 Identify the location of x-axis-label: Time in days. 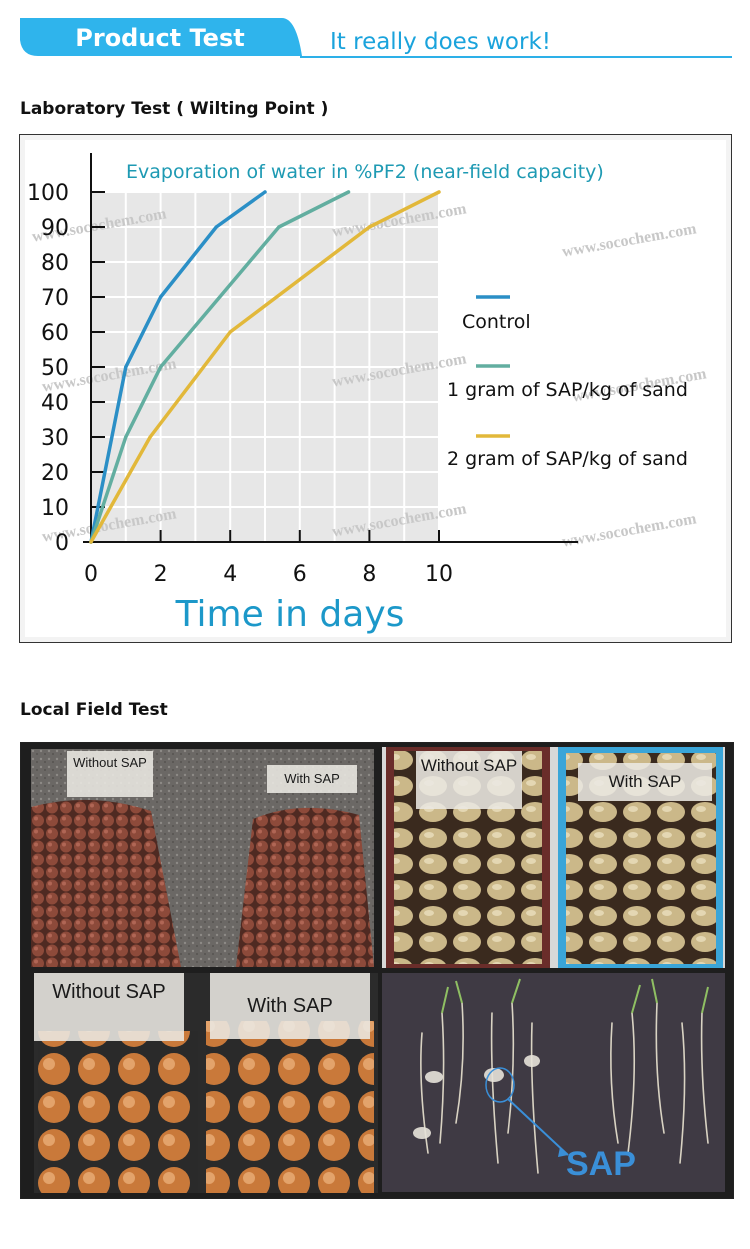
(290, 614).